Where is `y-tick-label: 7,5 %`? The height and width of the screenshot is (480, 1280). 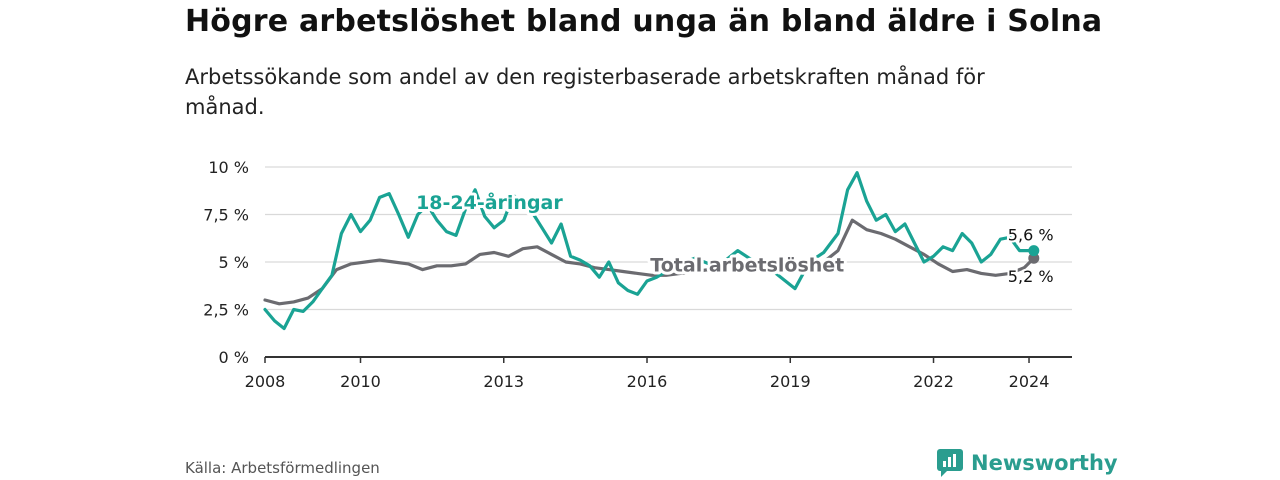
y-tick-label: 7,5 % is located at coordinates (226, 215).